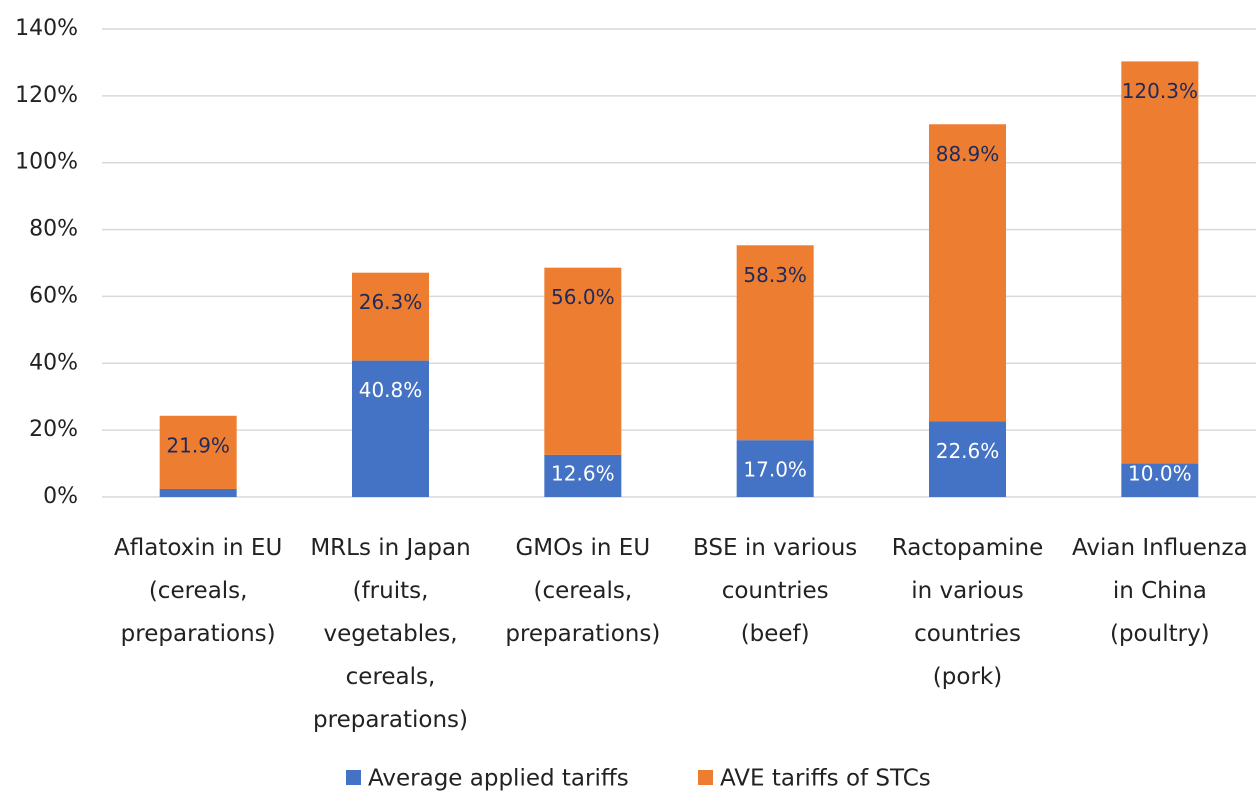  Describe the element at coordinates (53, 362) in the screenshot. I see `y-tick-label: 40%` at that location.